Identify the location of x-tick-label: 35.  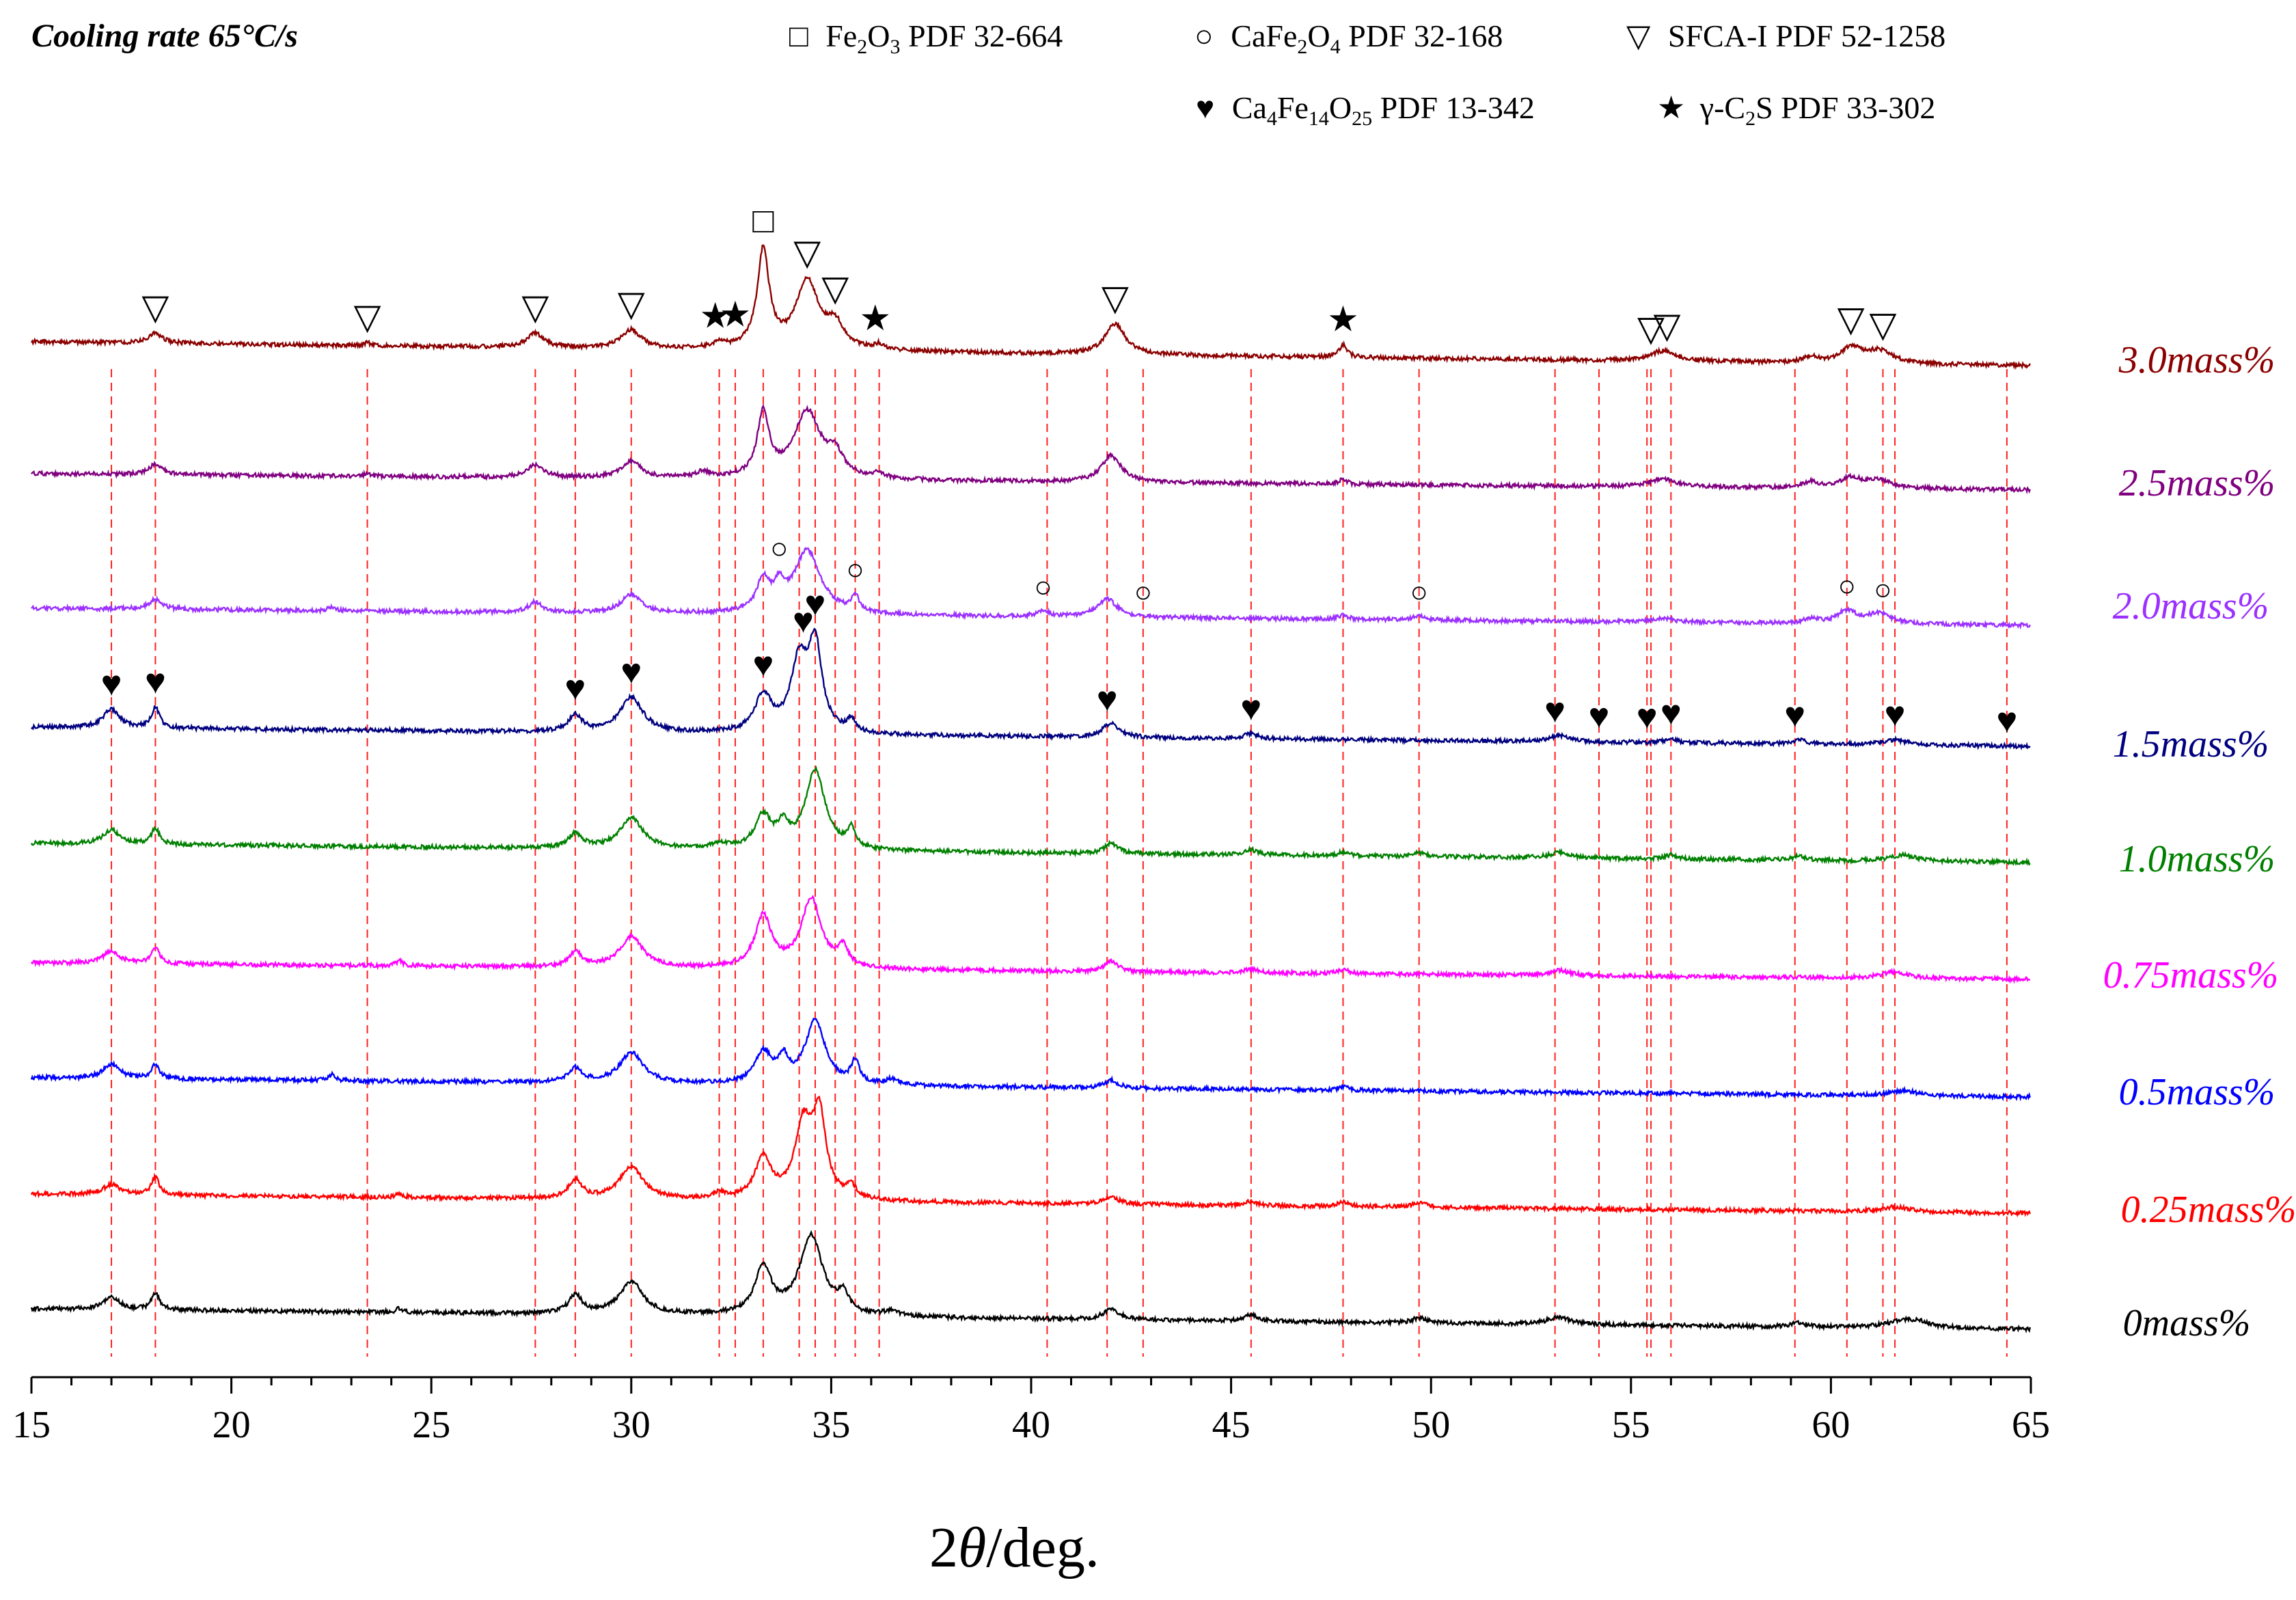
(831, 1425).